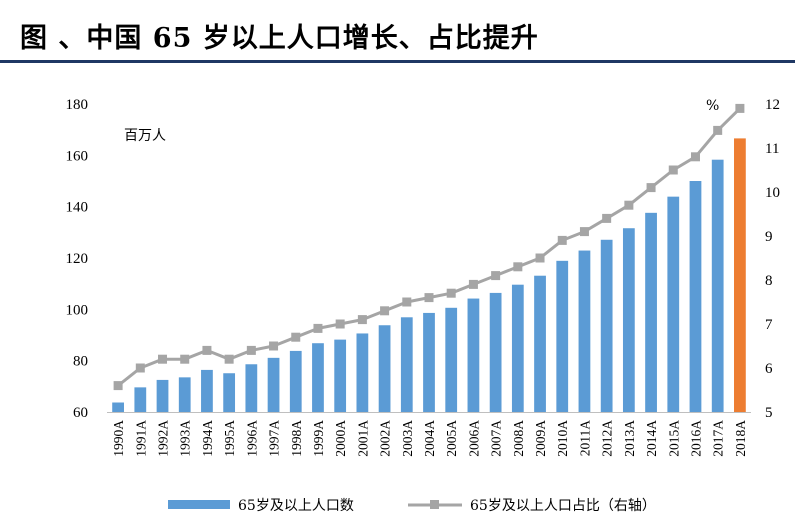 The height and width of the screenshot is (526, 795). Describe the element at coordinates (80, 413) in the screenshot. I see `left-tick-label: 60` at that location.